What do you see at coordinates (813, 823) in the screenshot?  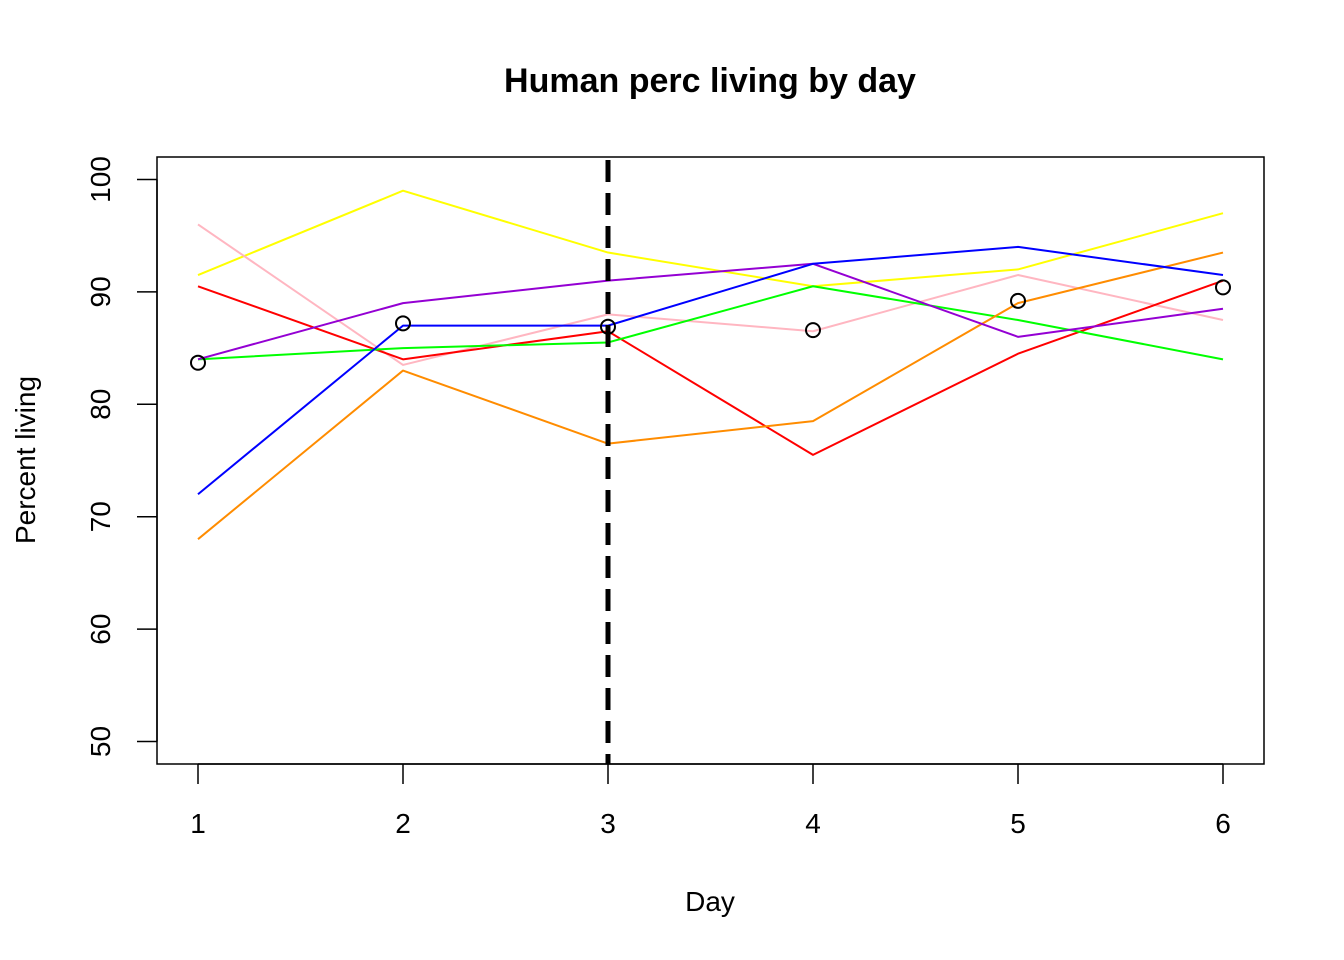 I see `x-tick-label: 4` at bounding box center [813, 823].